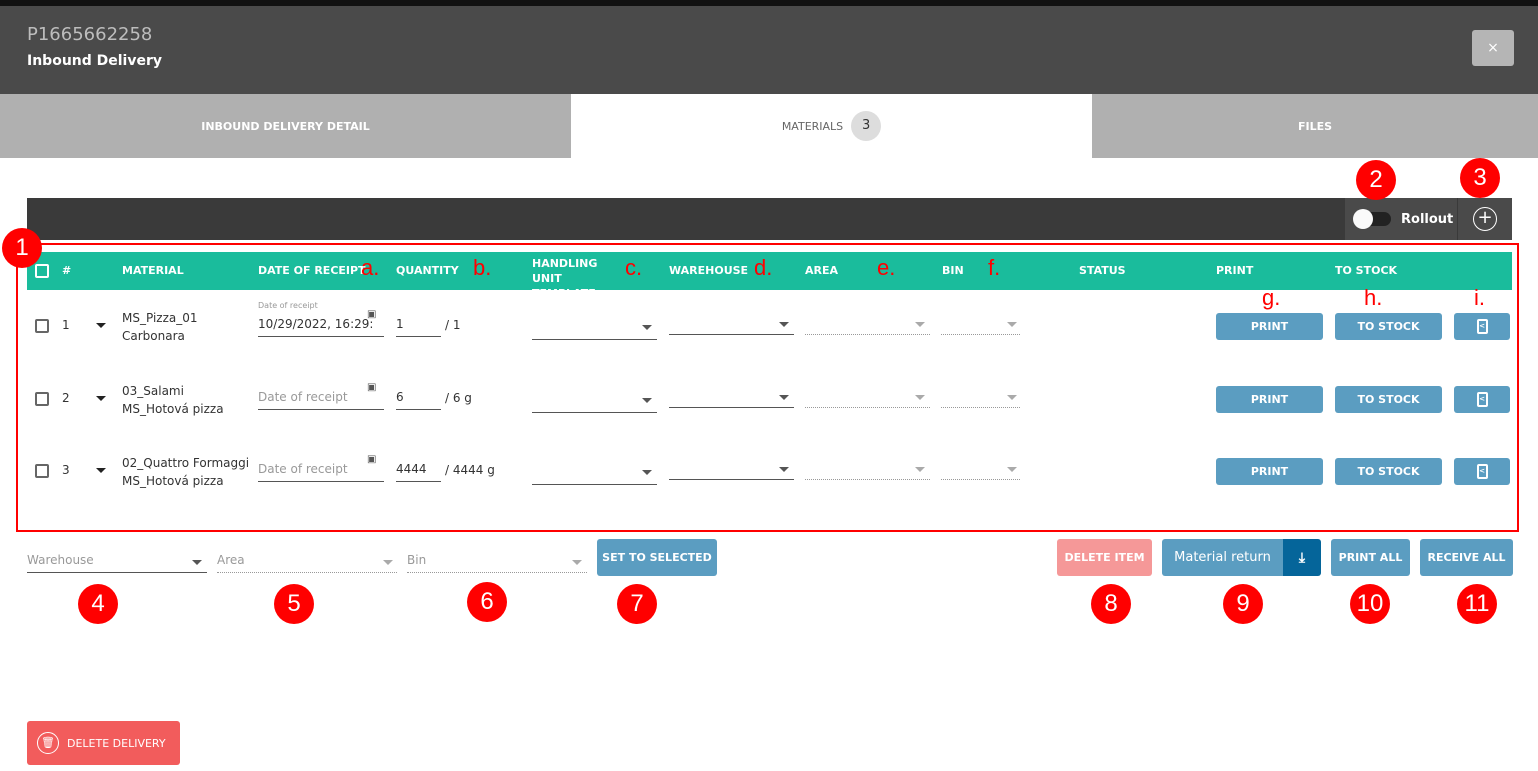 This screenshot has width=1538, height=771. I want to click on col-to-stock: TO STOCK, so click(1366, 270).